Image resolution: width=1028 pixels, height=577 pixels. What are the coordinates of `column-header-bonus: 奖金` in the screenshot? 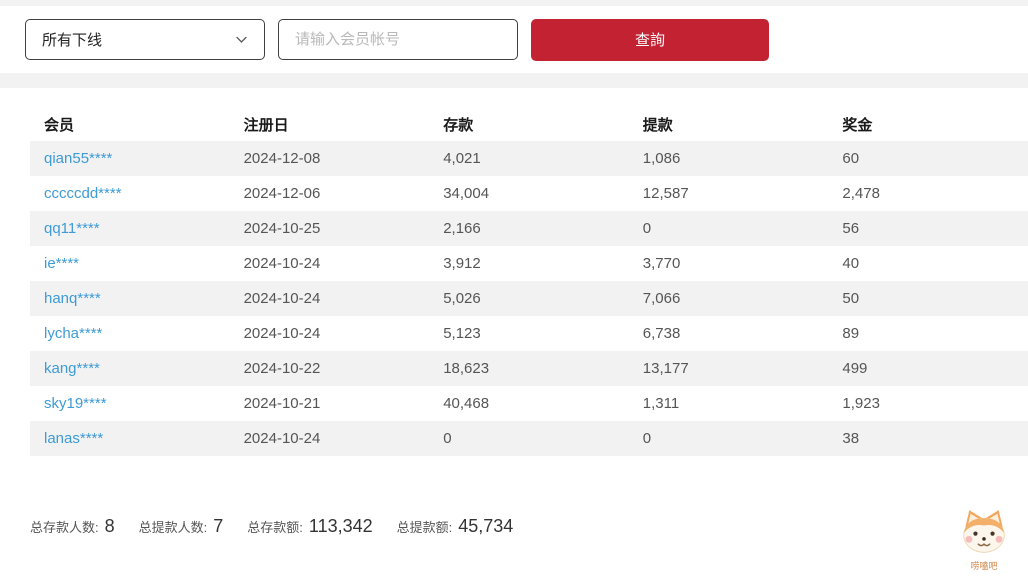 It's located at (857, 125).